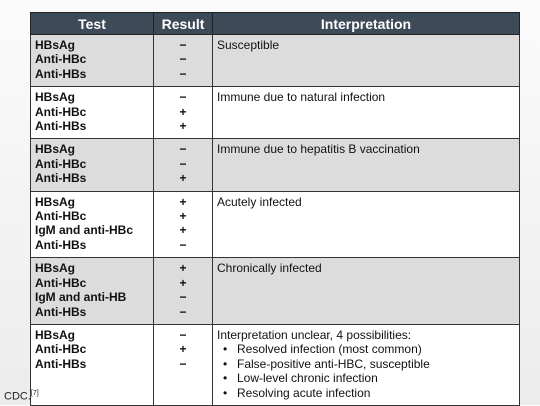 This screenshot has height=406, width=540. What do you see at coordinates (366, 23) in the screenshot?
I see `header-cell: Interpretation` at bounding box center [366, 23].